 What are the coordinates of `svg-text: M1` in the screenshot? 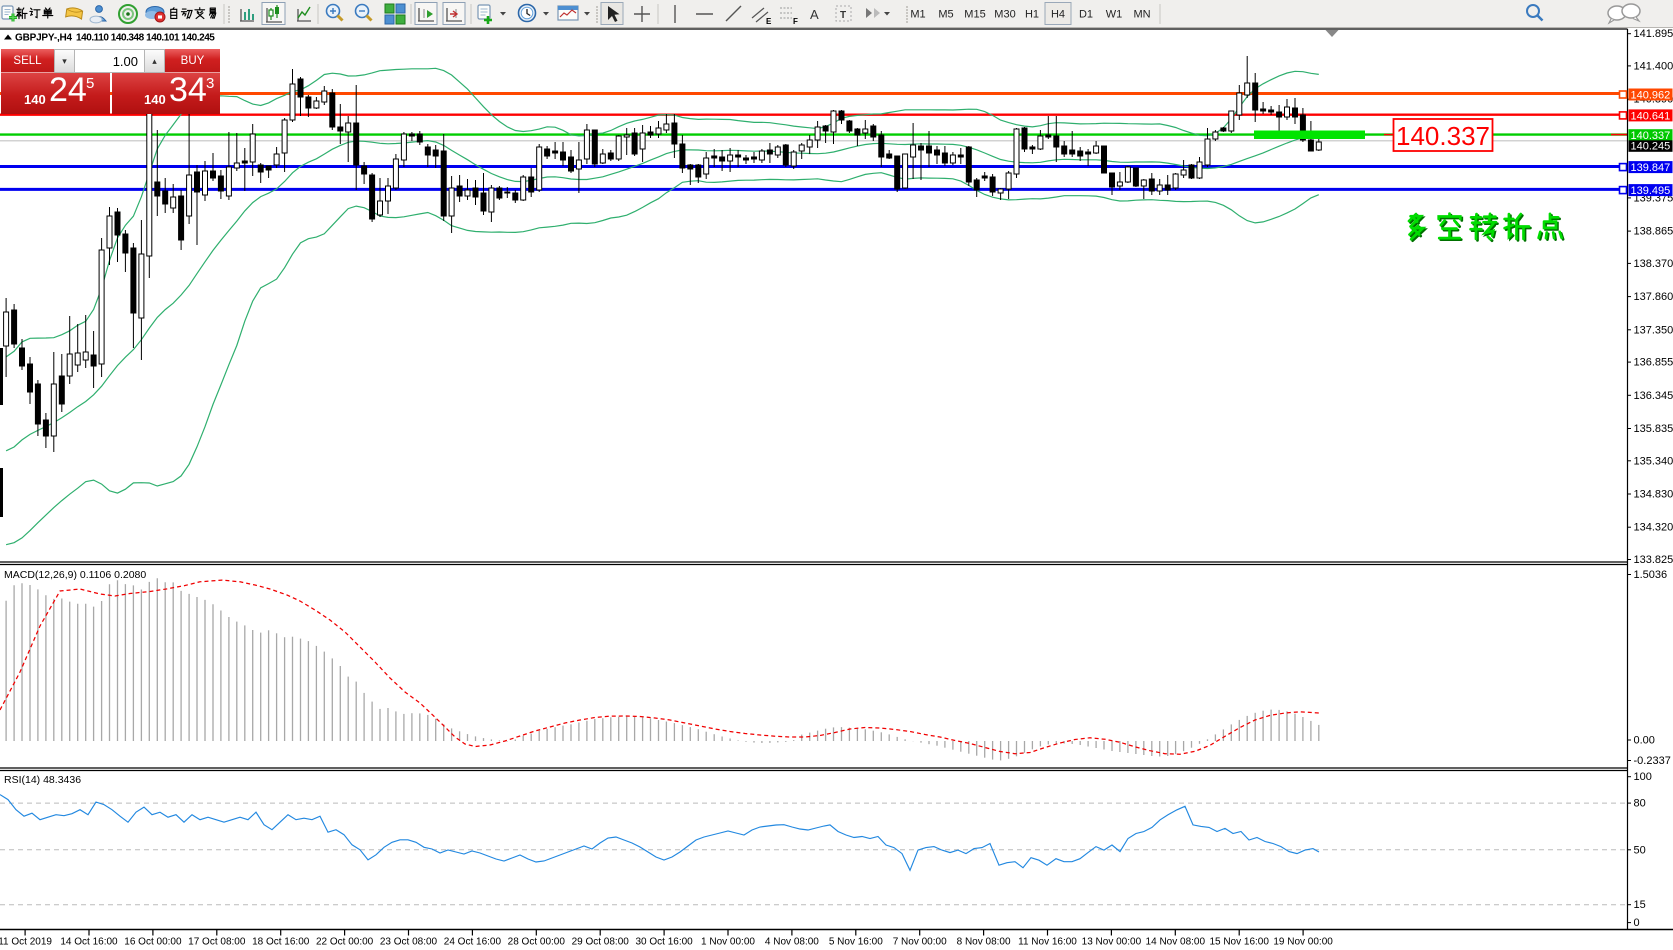 It's located at (917, 15).